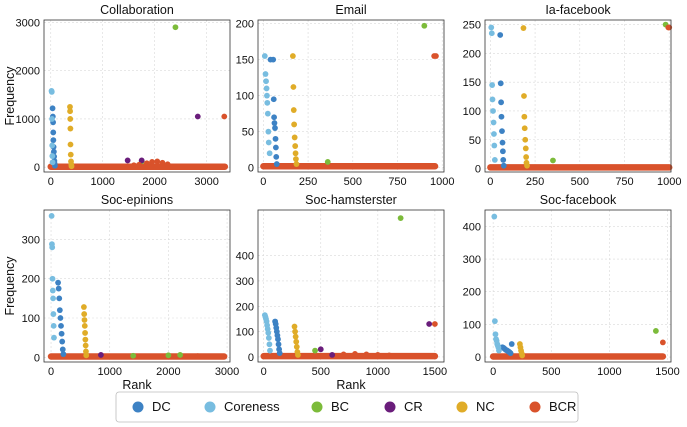 The height and width of the screenshot is (427, 687). What do you see at coordinates (175, 27) in the screenshot?
I see `panel-0-point-bc` at bounding box center [175, 27].